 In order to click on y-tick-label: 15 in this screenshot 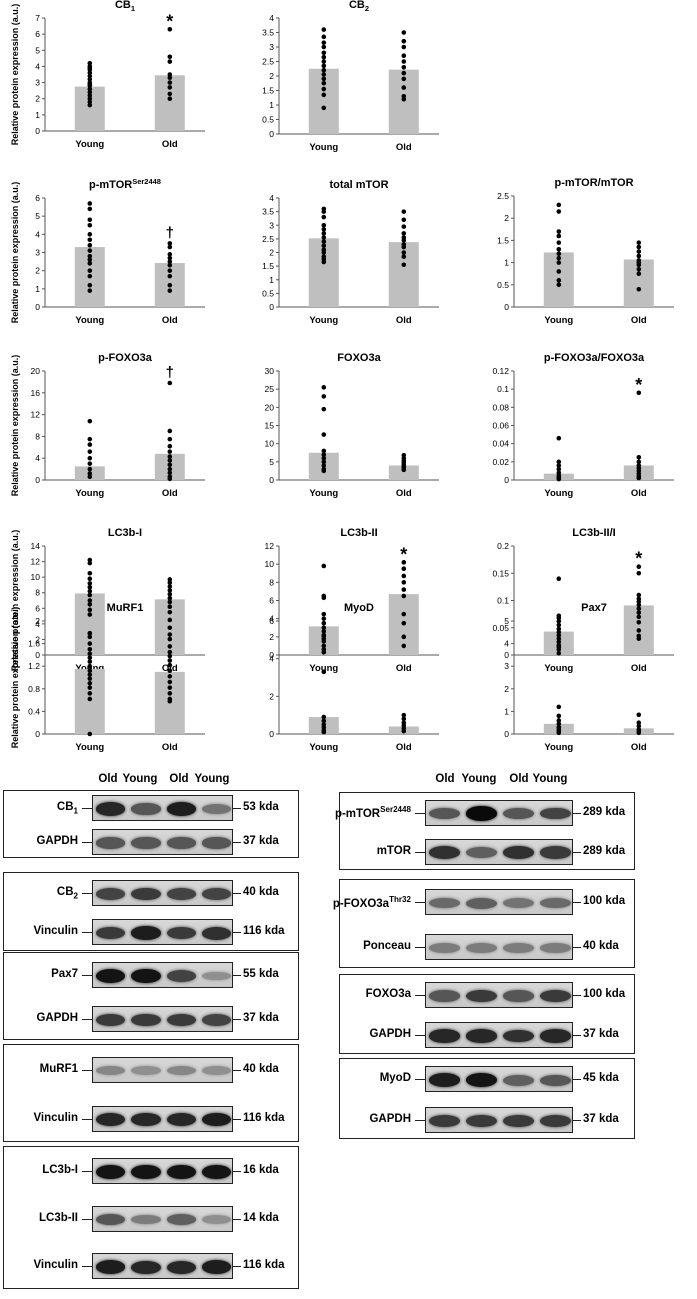, I will do `click(270, 426)`.